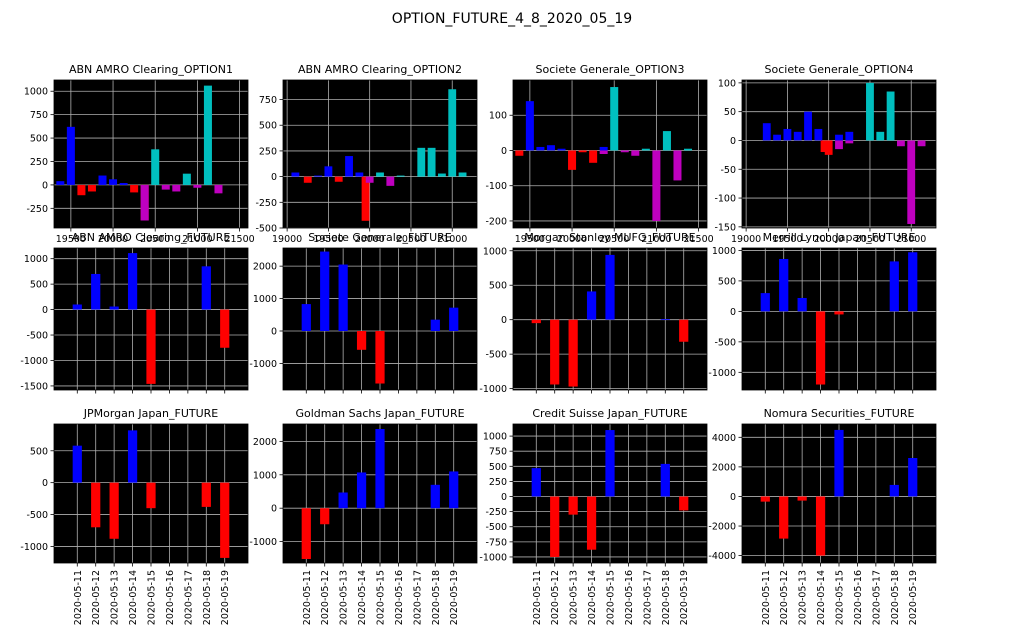 This screenshot has width=1024, height=640. Describe the element at coordinates (151, 237) in the screenshot. I see `subplot-title: ABN AMRO Clearing_FUTURE` at that location.